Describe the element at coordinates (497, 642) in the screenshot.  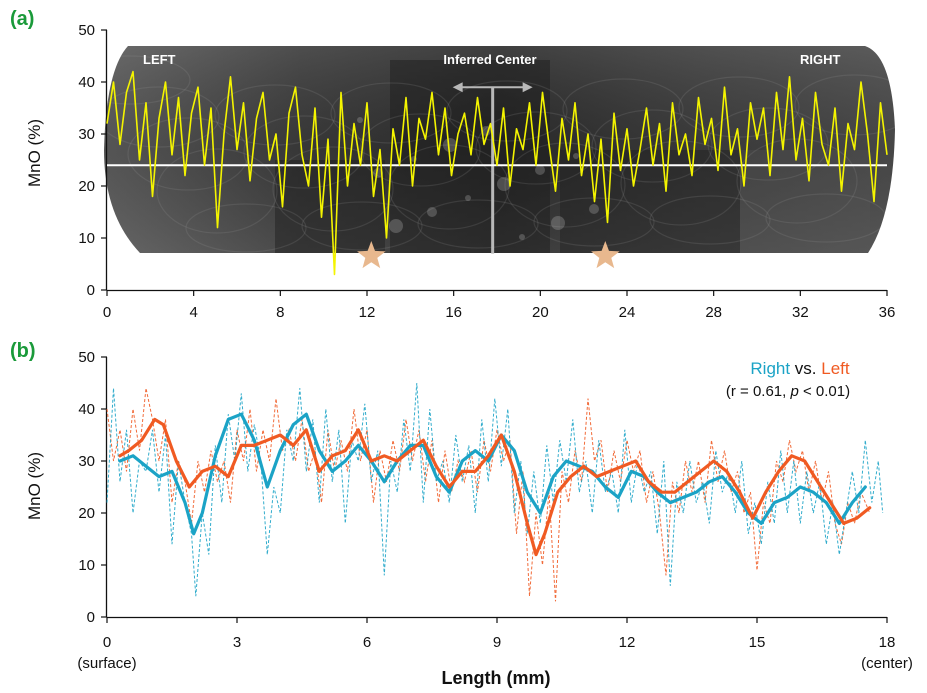
I see `panel-b-x-tick-label: 9` at that location.